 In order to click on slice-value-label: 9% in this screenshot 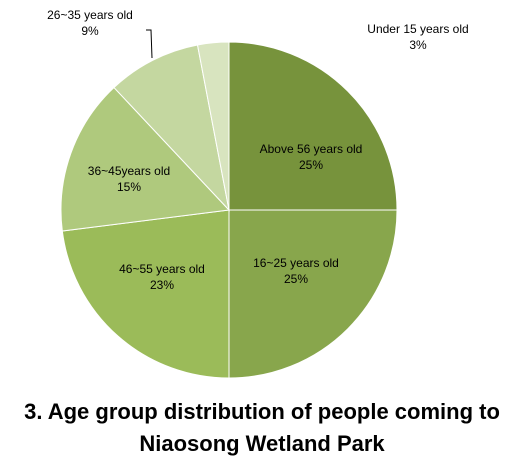, I will do `click(90, 31)`.